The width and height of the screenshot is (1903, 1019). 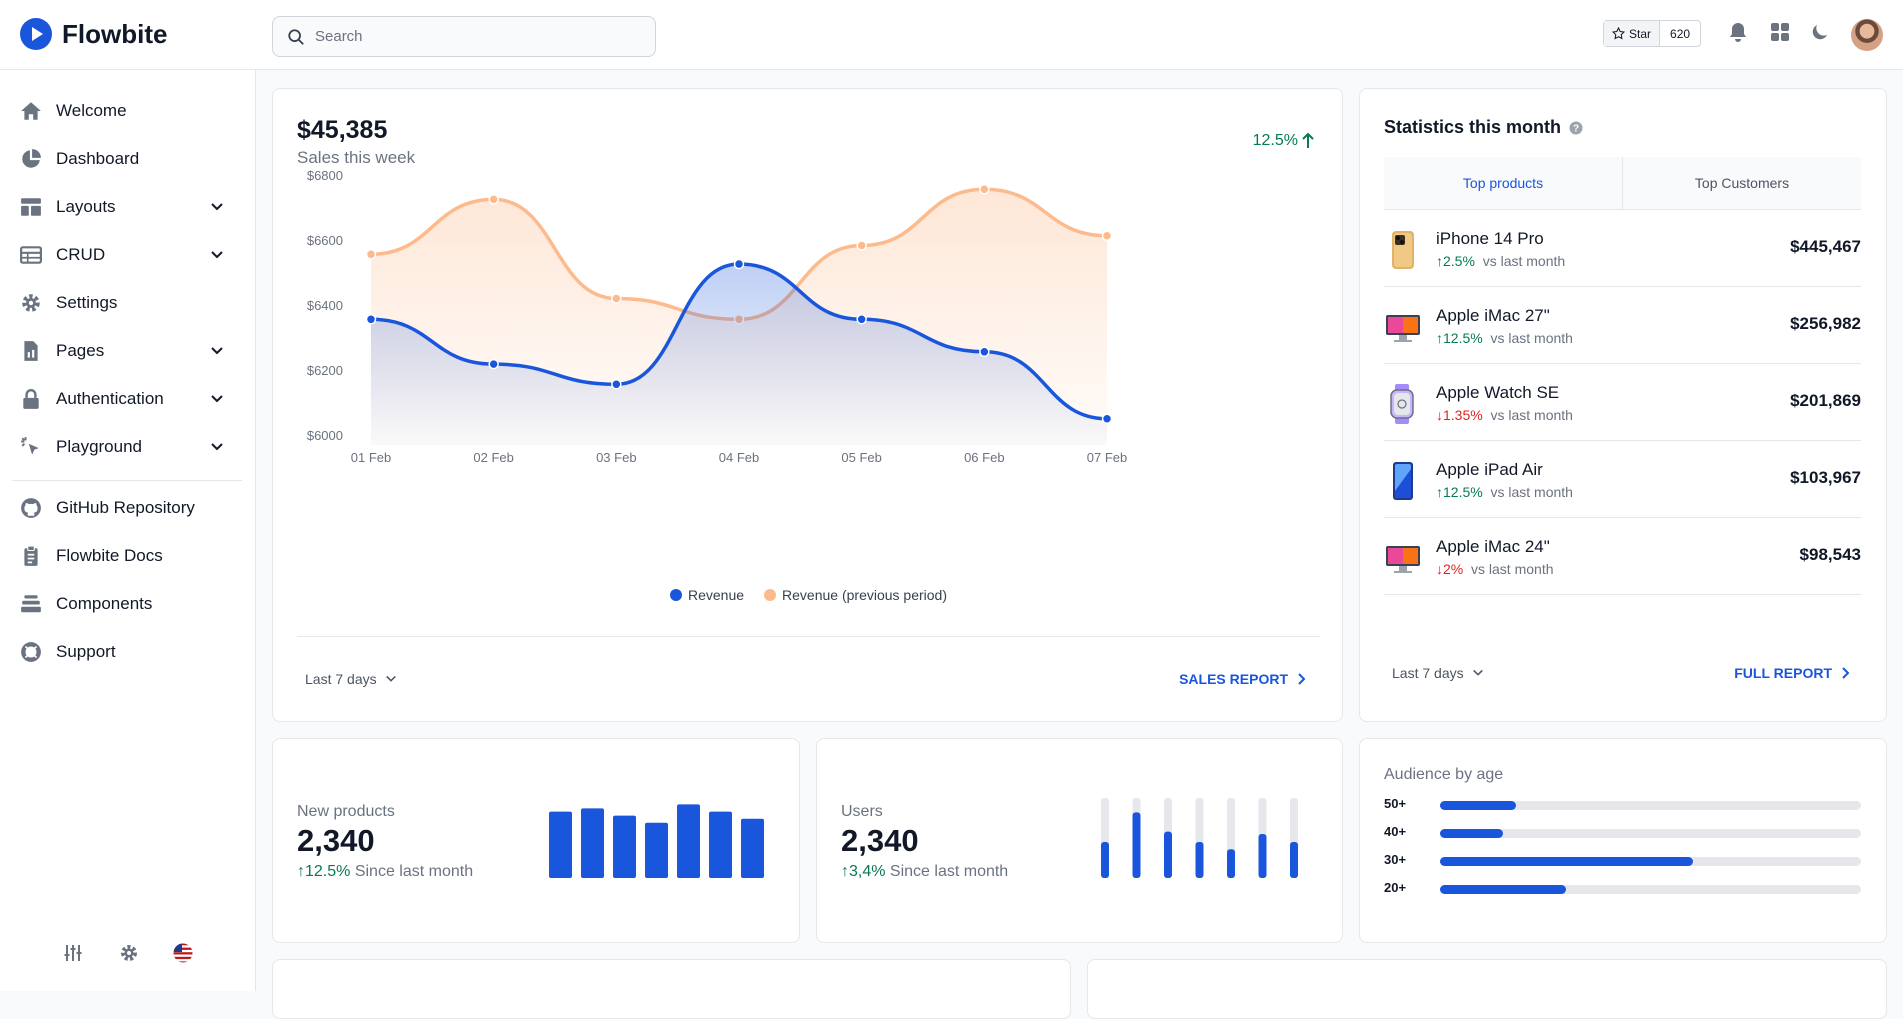 I want to click on gear-icon, so click(x=129, y=953).